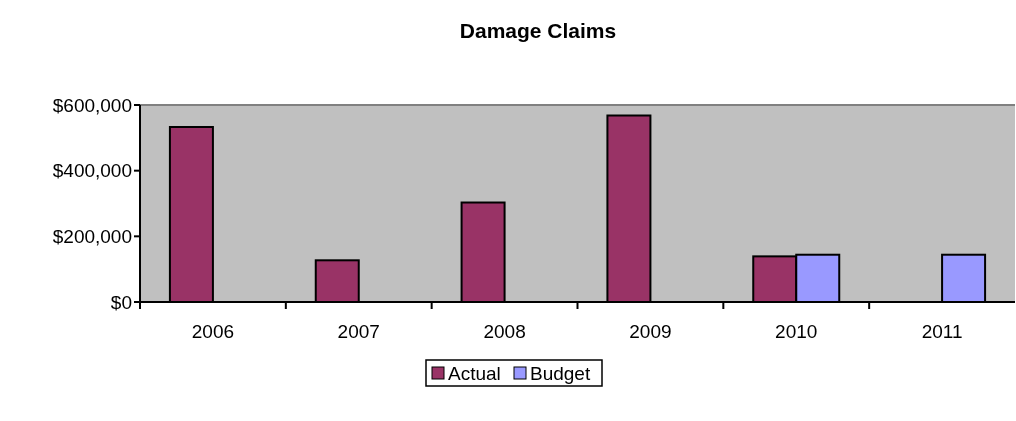 The width and height of the screenshot is (1016, 421). Describe the element at coordinates (538, 30) in the screenshot. I see `chart-title: Damage Claims` at that location.